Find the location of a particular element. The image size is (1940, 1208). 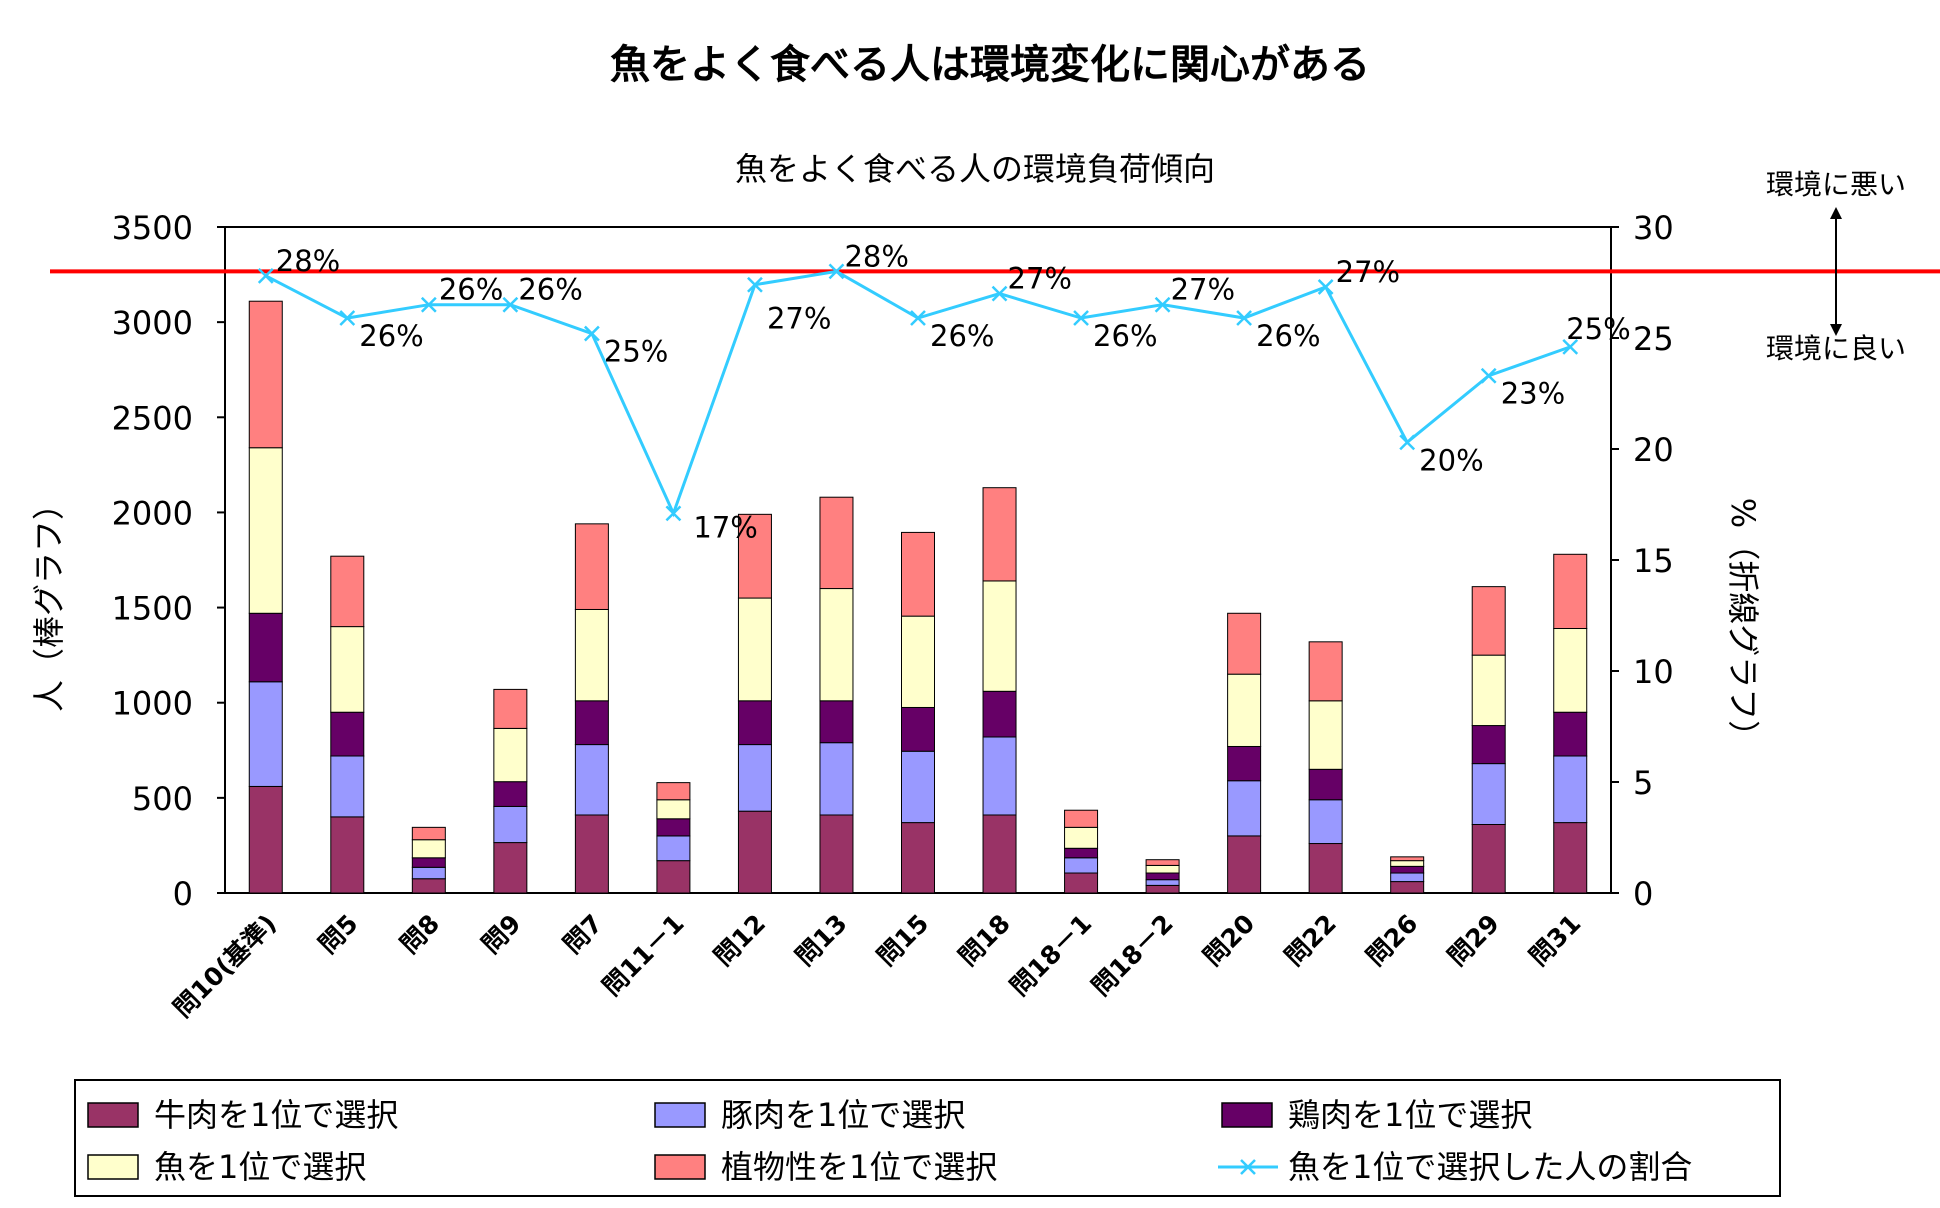

category-label: 問20 is located at coordinates (1229, 940).